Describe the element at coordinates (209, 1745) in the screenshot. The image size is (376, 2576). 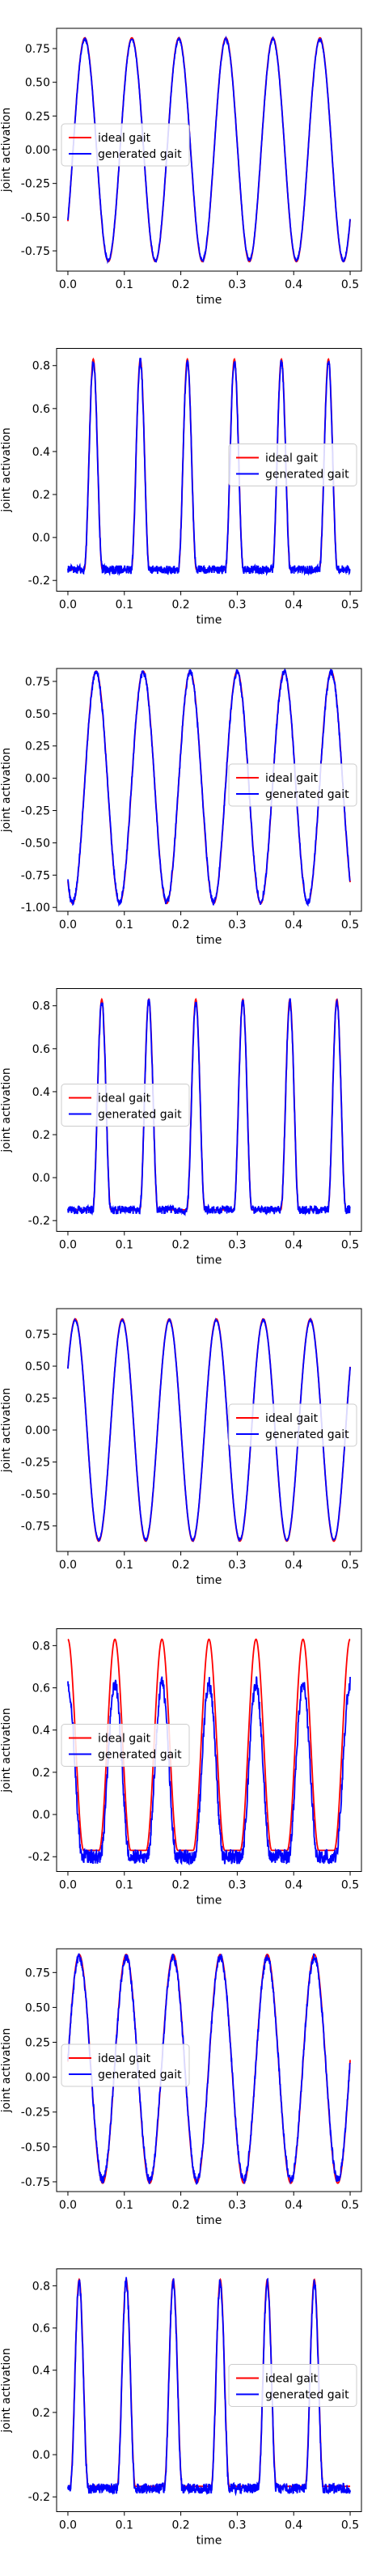
I see `series-line-ideal-gait` at that location.